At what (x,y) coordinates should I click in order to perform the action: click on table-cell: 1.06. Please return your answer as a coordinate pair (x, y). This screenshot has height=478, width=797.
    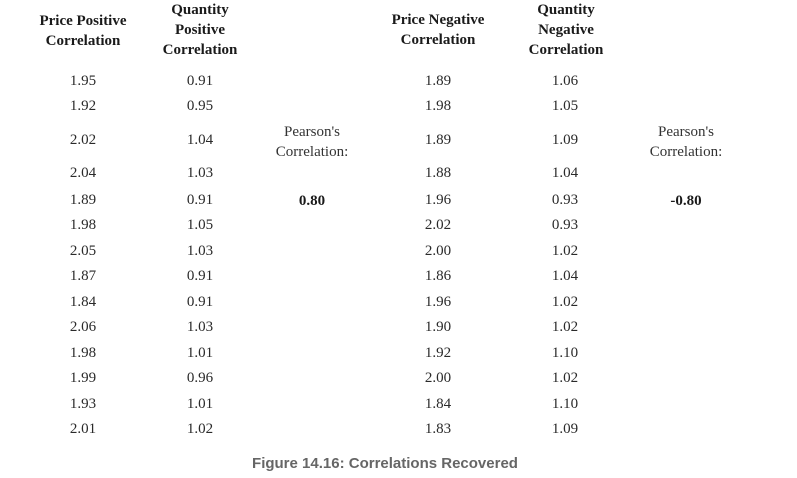
    Looking at the image, I should click on (565, 81).